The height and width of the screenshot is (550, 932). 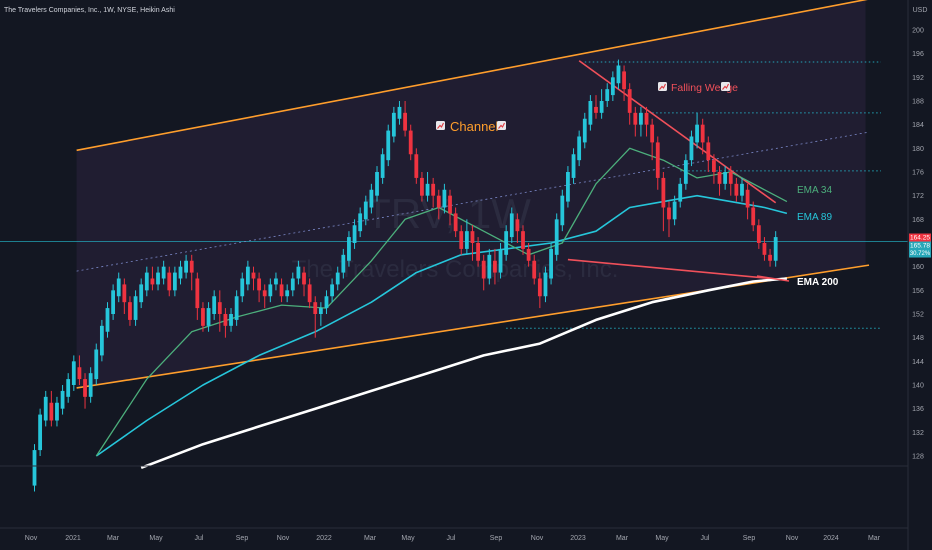 I want to click on chart-up-icon-mark, so click(x=501, y=125).